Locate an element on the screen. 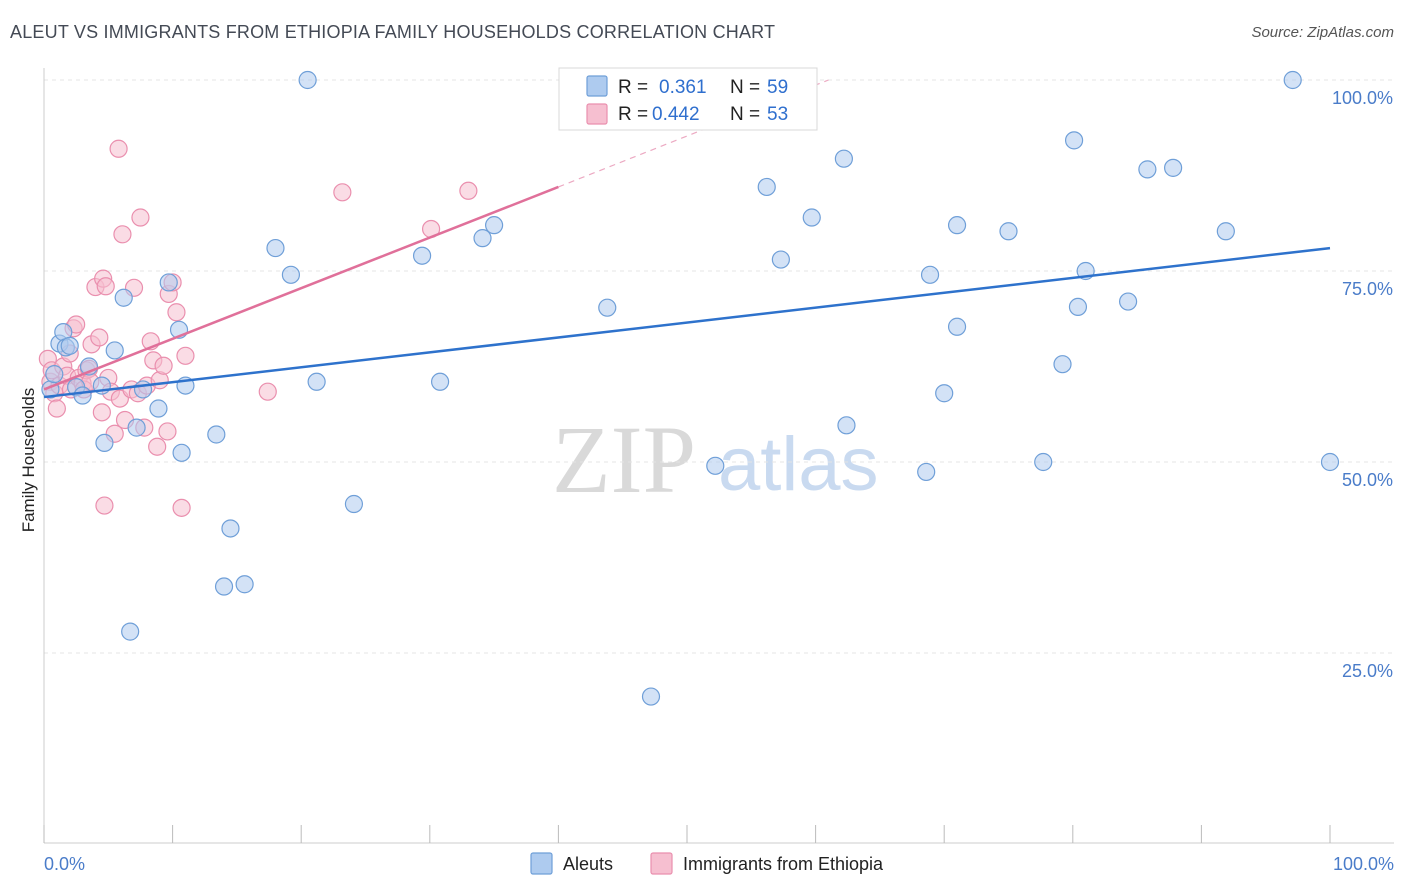 The height and width of the screenshot is (892, 1406). legend-box: R = 0.361 N = 59 R = 0.442 N = 53 is located at coordinates (688, 99).